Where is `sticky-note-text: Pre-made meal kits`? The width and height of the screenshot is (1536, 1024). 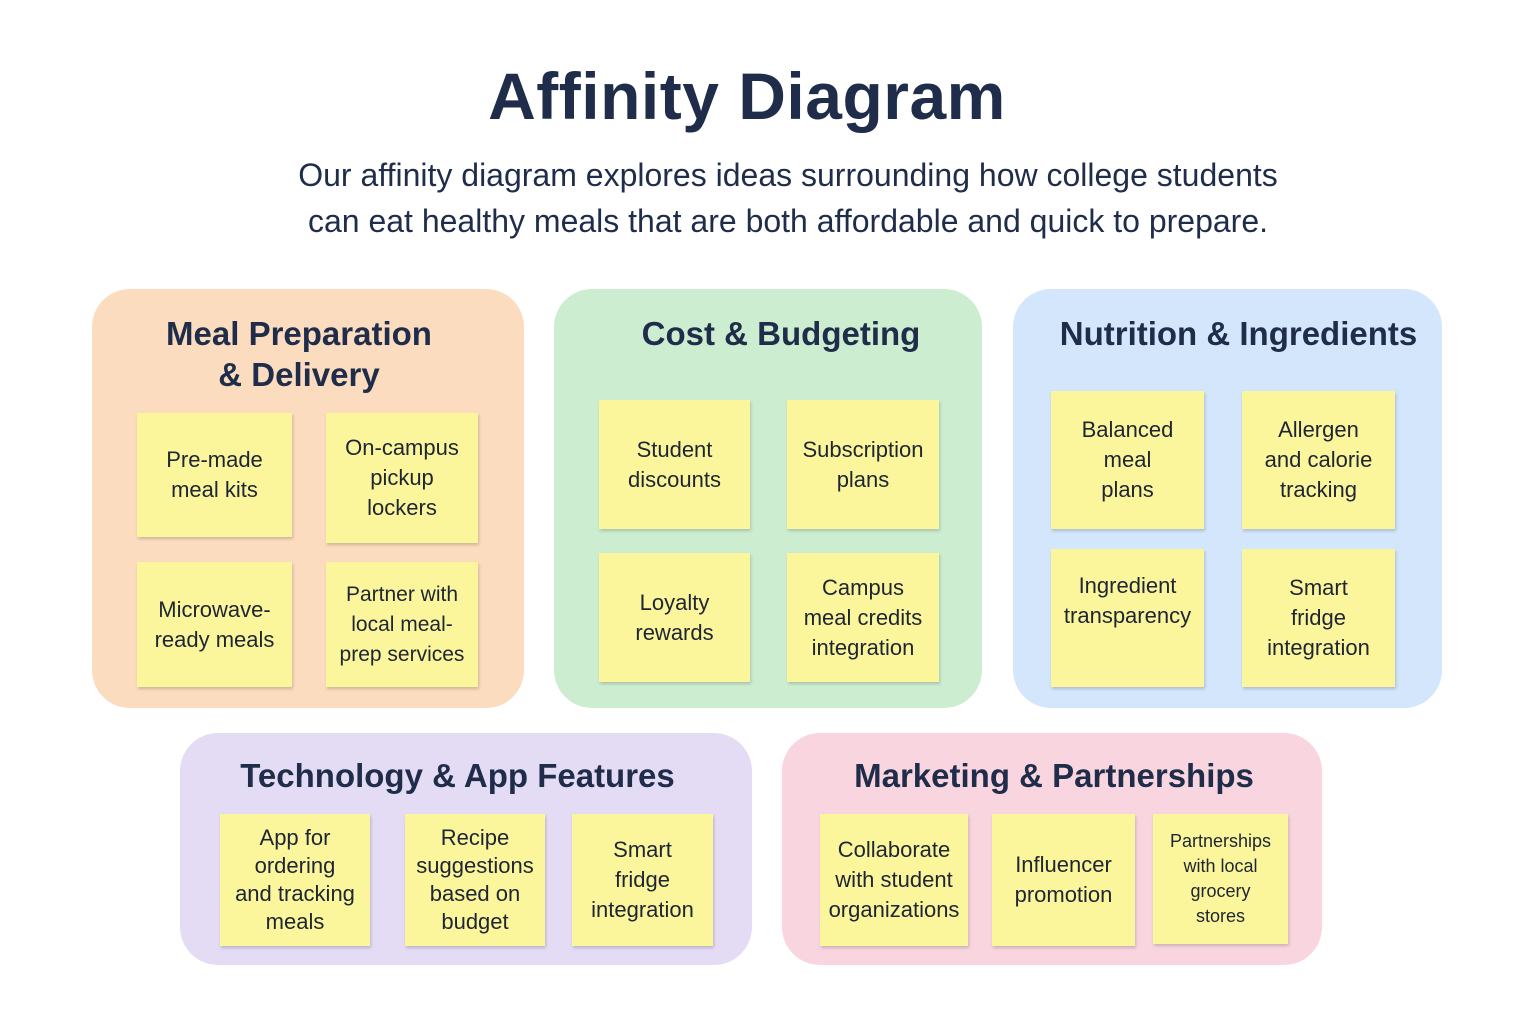 sticky-note-text: Pre-made meal kits is located at coordinates (214, 475).